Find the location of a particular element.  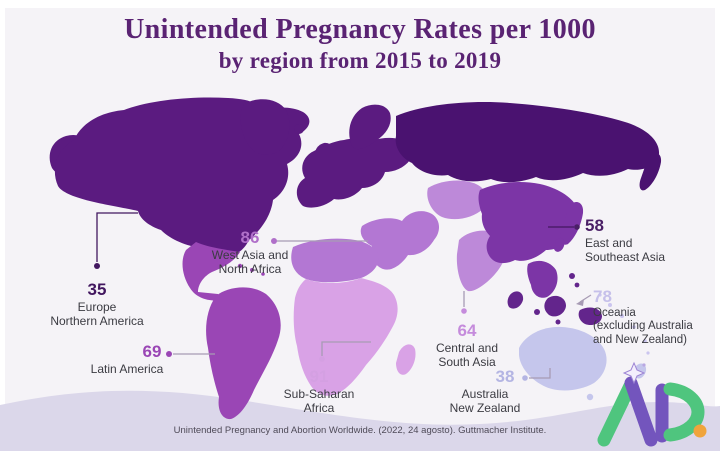

map-region-sub-saharan-africa is located at coordinates (345, 337).